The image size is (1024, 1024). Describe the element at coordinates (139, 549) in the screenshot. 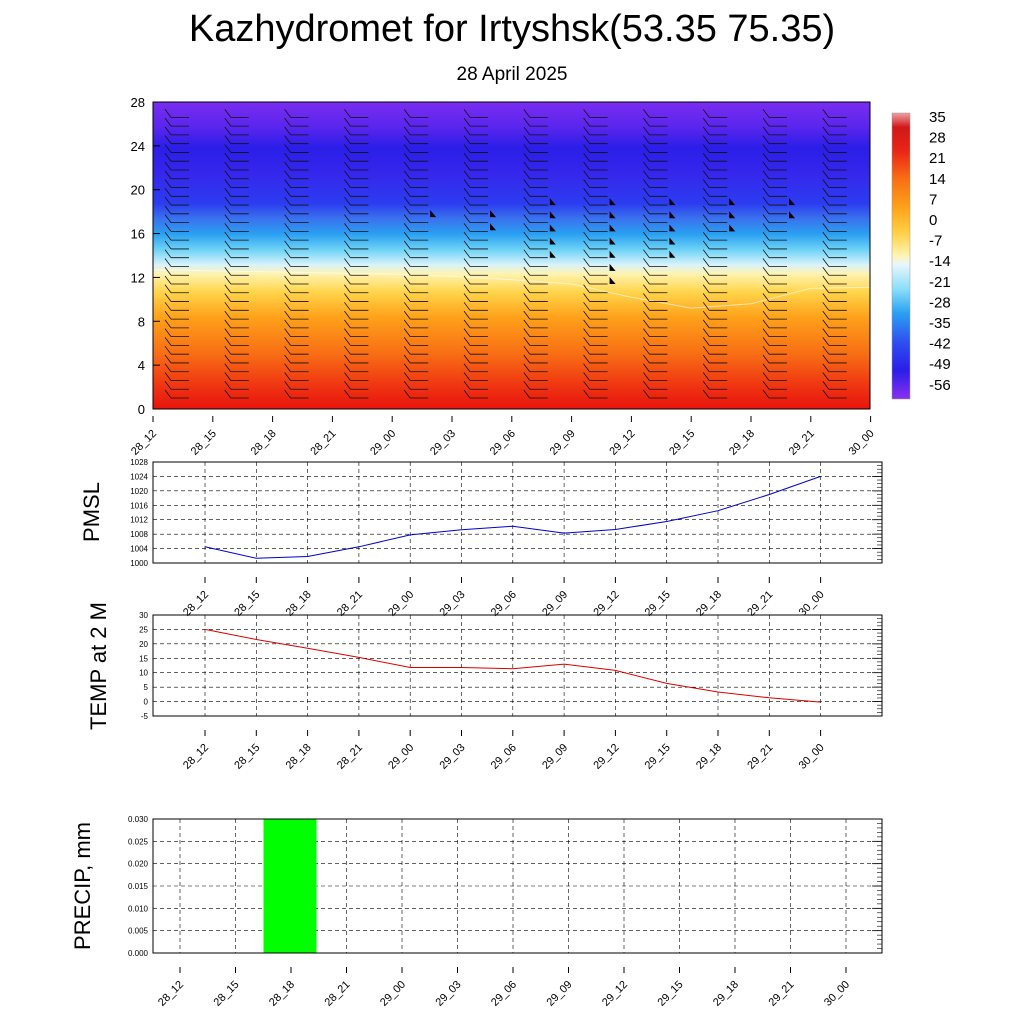

I see `p2-y-tick-label: 1004` at that location.